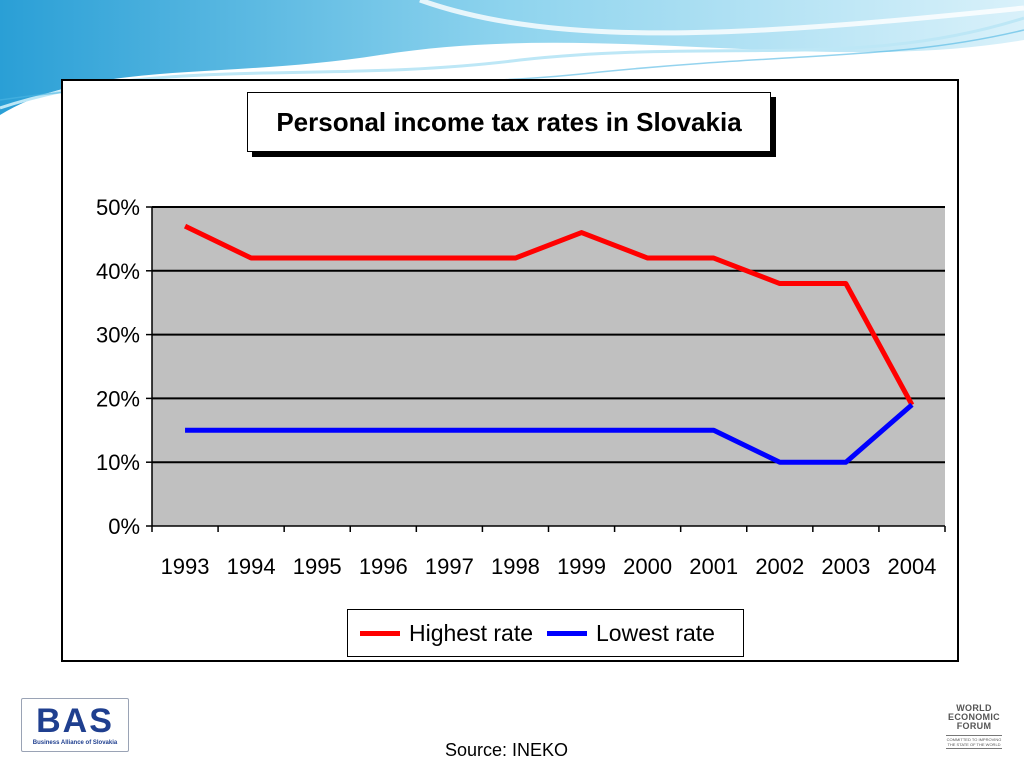 Image resolution: width=1024 pixels, height=768 pixels. I want to click on bas-logo: BAS Business Alliance of Slovakia, so click(75, 725).